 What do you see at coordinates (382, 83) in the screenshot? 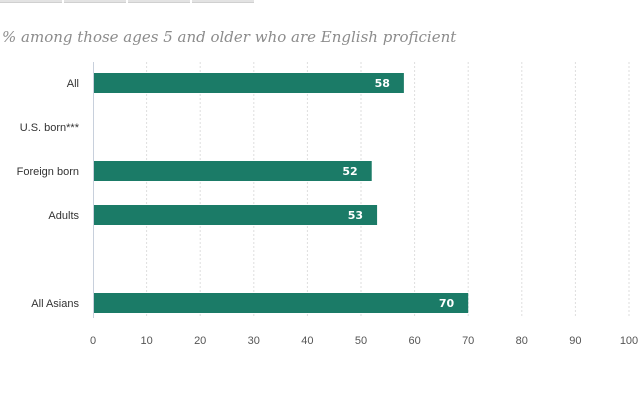
I see `data-label: 58` at bounding box center [382, 83].